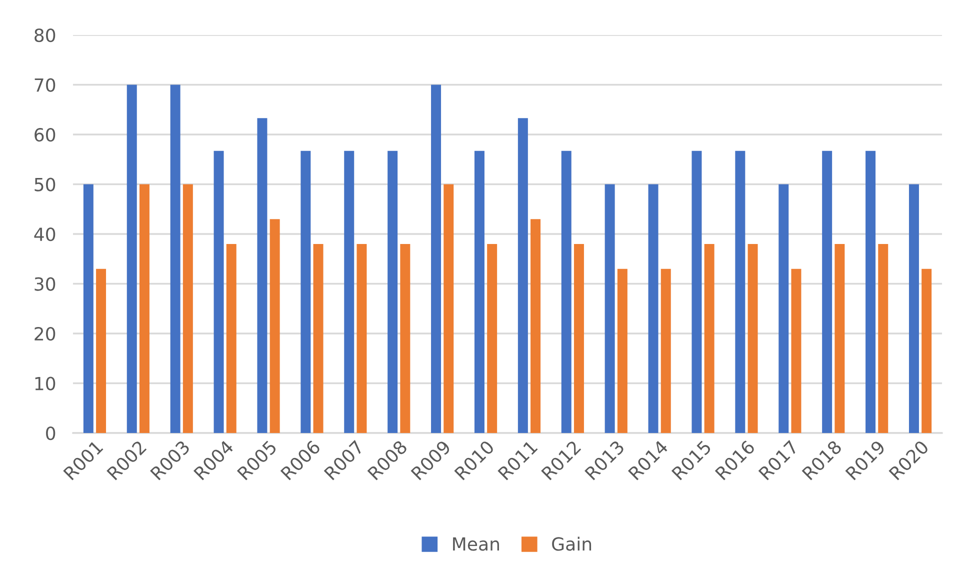  Describe the element at coordinates (45, 383) in the screenshot. I see `y-tick-label: 10` at that location.